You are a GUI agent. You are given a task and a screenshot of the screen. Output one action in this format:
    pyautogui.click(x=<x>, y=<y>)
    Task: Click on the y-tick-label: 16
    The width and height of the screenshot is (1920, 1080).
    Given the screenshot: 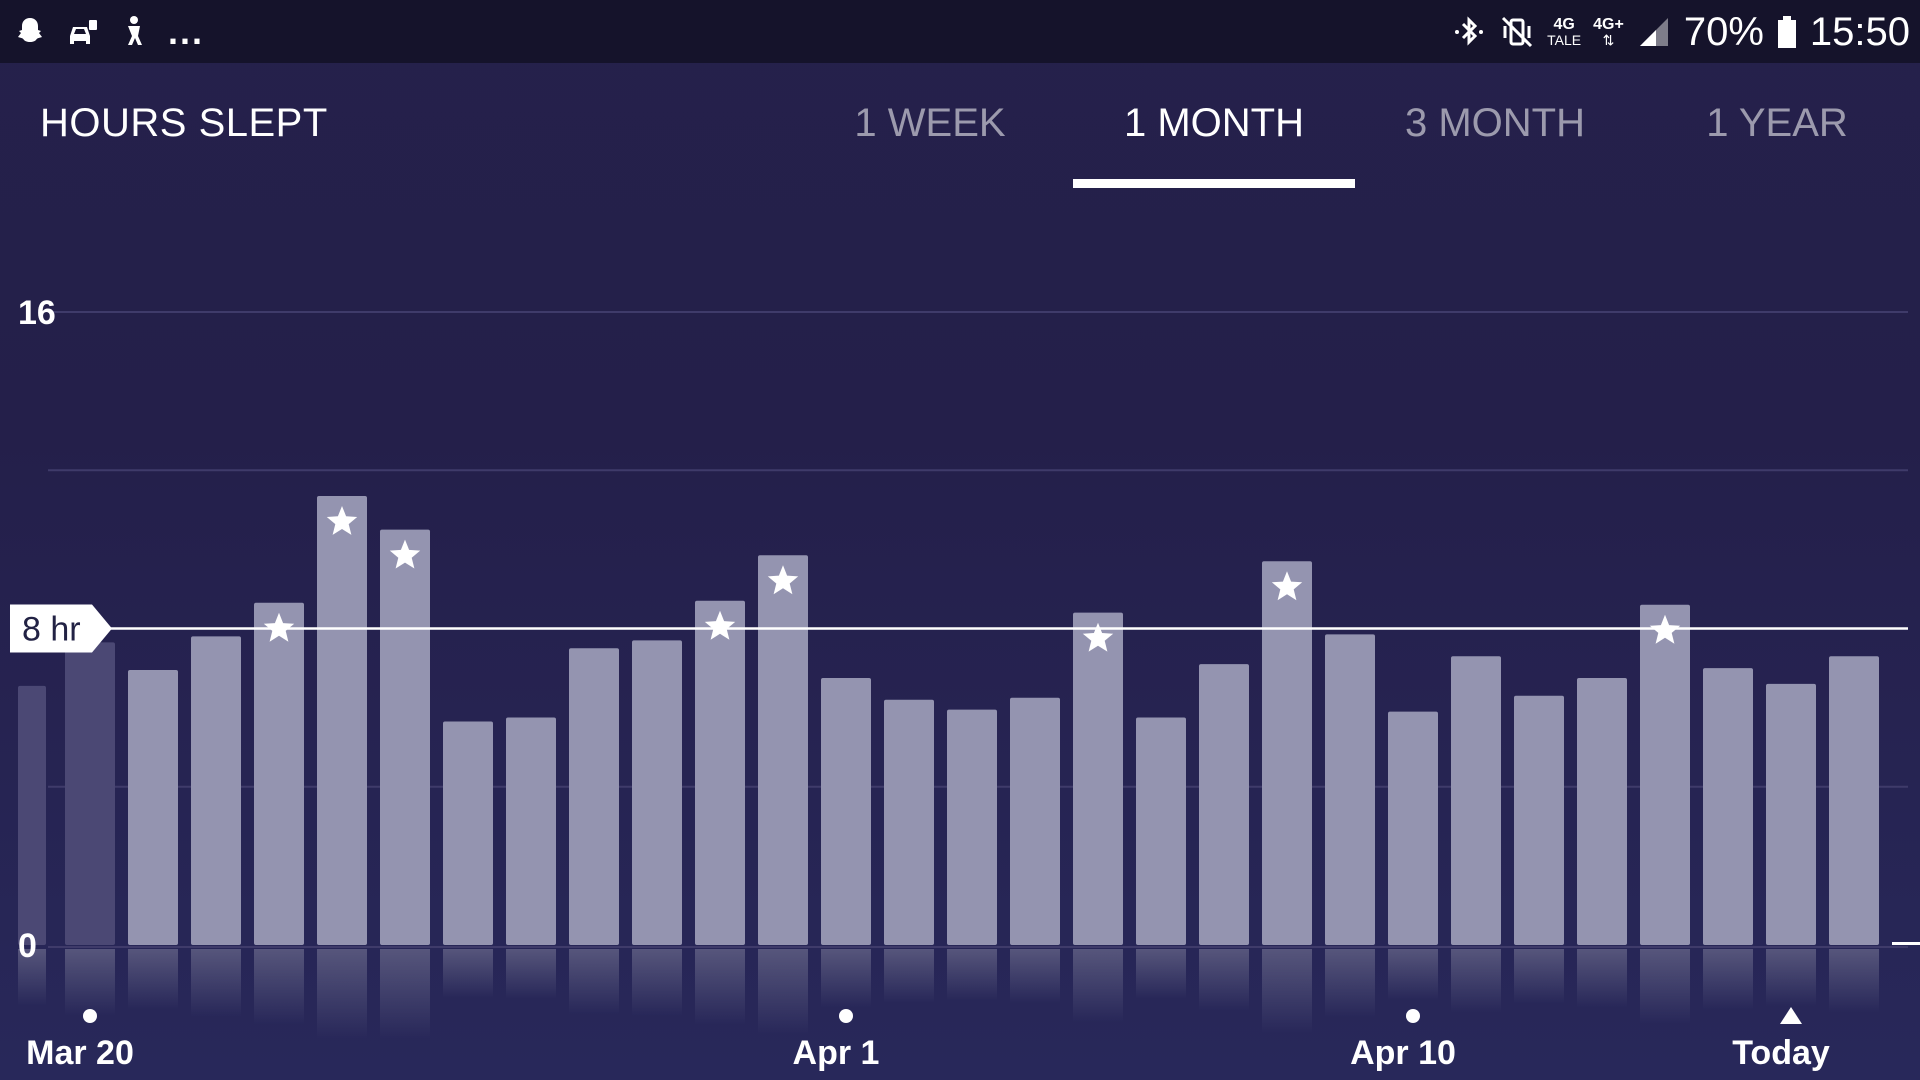 What is the action you would take?
    pyautogui.click(x=37, y=313)
    